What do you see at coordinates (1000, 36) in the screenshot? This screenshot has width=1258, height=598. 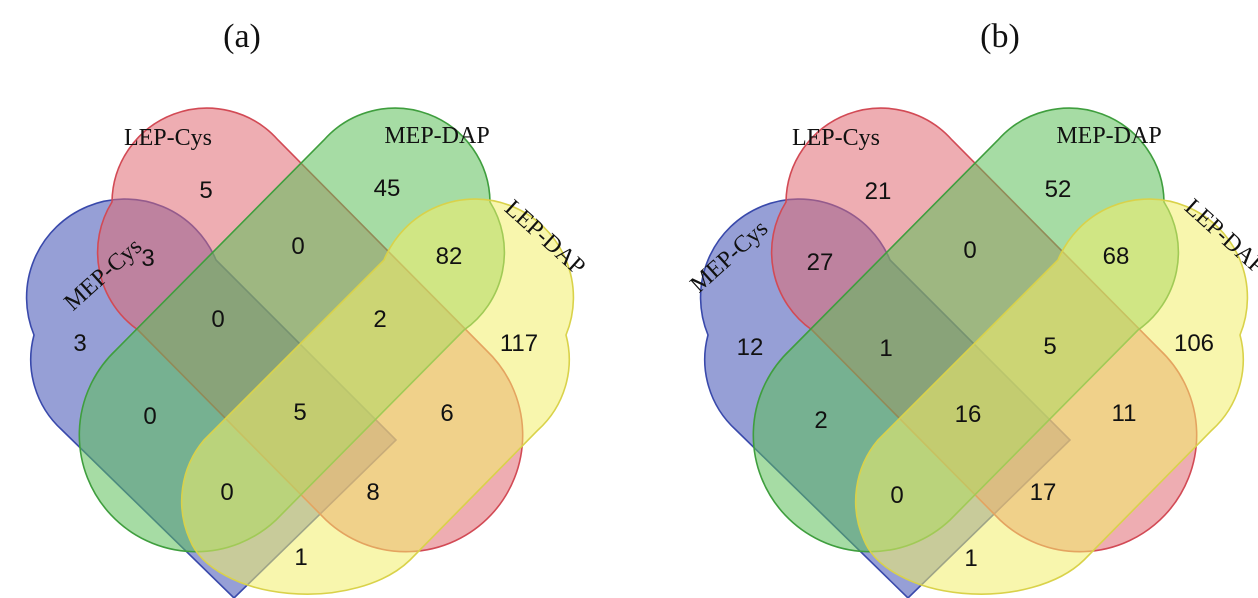 I see `panel-letter: (b)` at bounding box center [1000, 36].